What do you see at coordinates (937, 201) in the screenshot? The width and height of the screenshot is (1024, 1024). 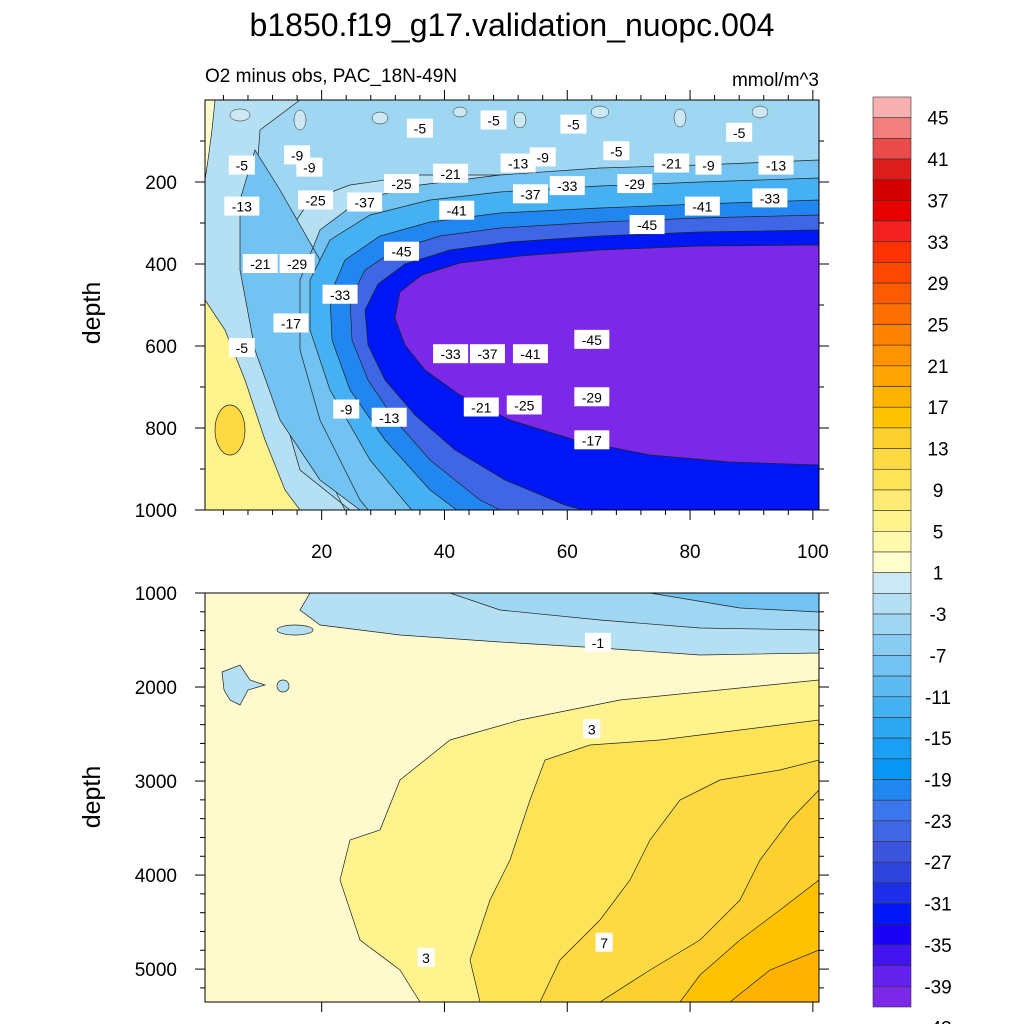 I see `colorbar-level-label: 37` at bounding box center [937, 201].